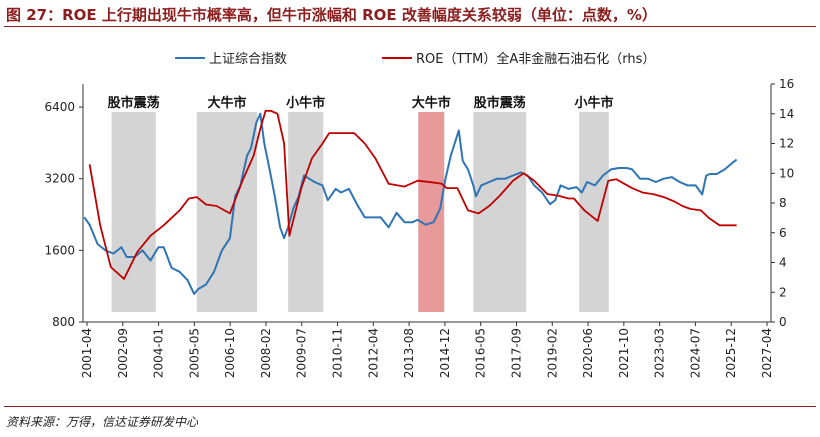 The image size is (820, 437). What do you see at coordinates (159, 353) in the screenshot?
I see `x-tick-label: 2004-01` at bounding box center [159, 353].